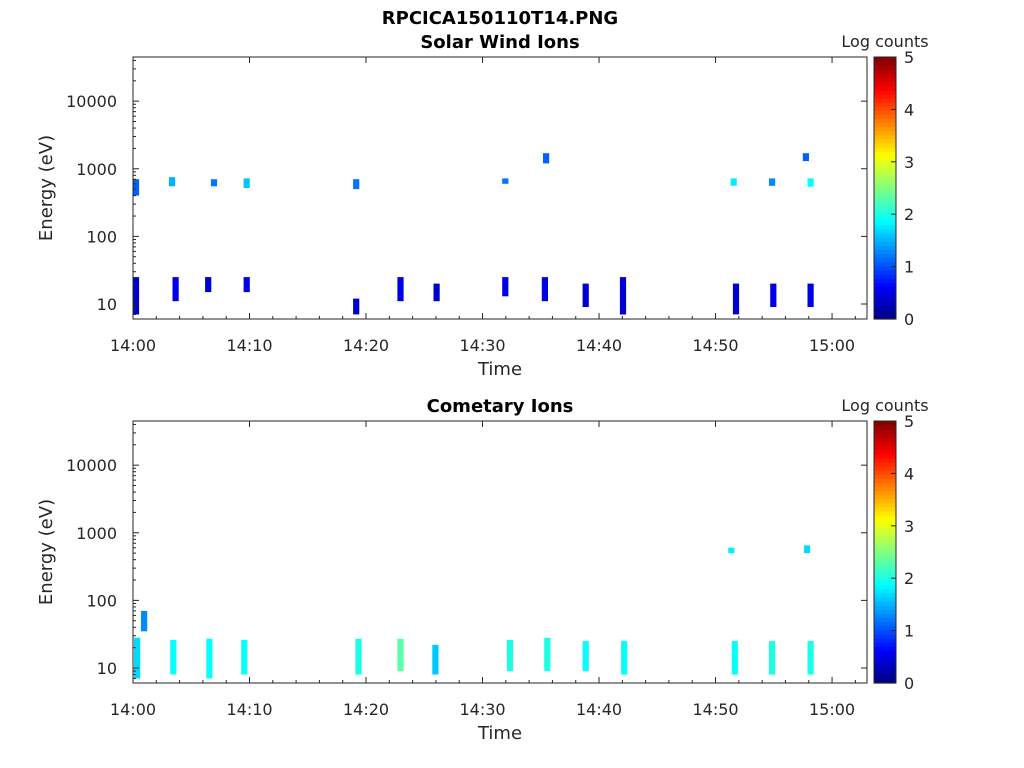 This screenshot has width=1024, height=768. What do you see at coordinates (909, 109) in the screenshot?
I see `colorbar-tick-label: 4` at bounding box center [909, 109].